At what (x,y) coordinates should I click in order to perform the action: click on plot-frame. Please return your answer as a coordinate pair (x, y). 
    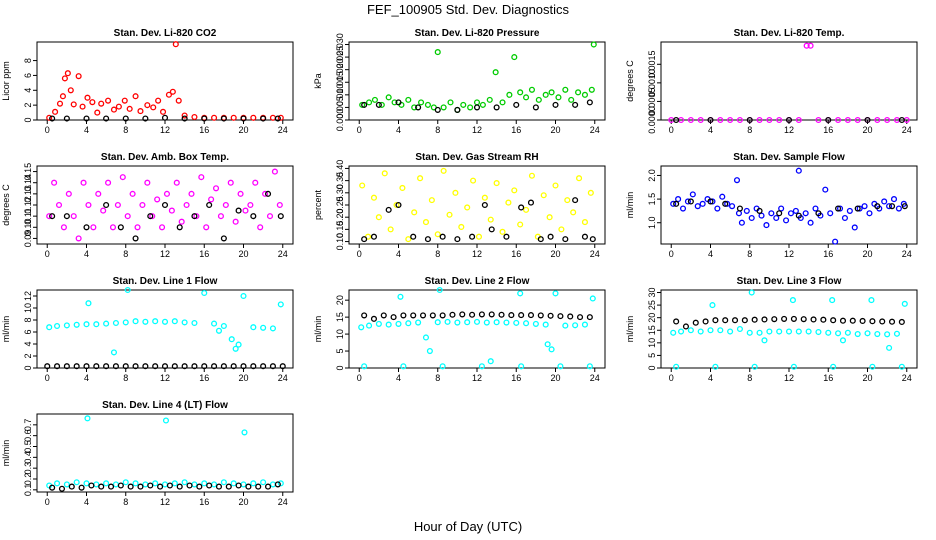
    Looking at the image, I should click on (477, 205).